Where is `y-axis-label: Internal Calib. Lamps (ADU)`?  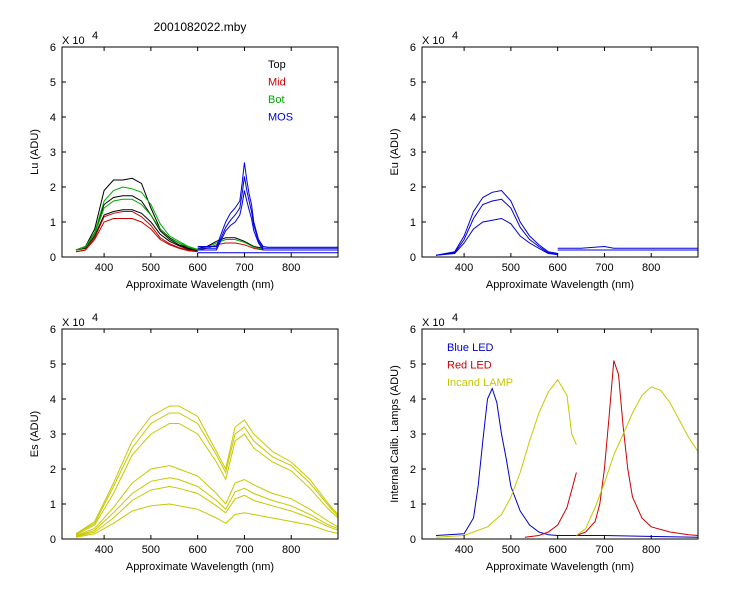 y-axis-label: Internal Calib. Lamps (ADU) is located at coordinates (395, 434).